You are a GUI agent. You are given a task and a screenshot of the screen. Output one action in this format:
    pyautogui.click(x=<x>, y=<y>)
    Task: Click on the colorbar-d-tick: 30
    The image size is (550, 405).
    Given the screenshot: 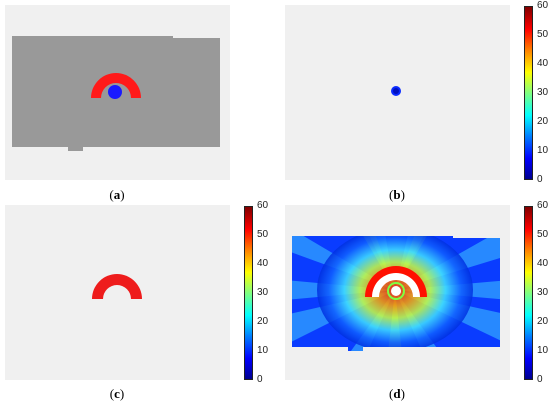 What is the action you would take?
    pyautogui.click(x=543, y=292)
    